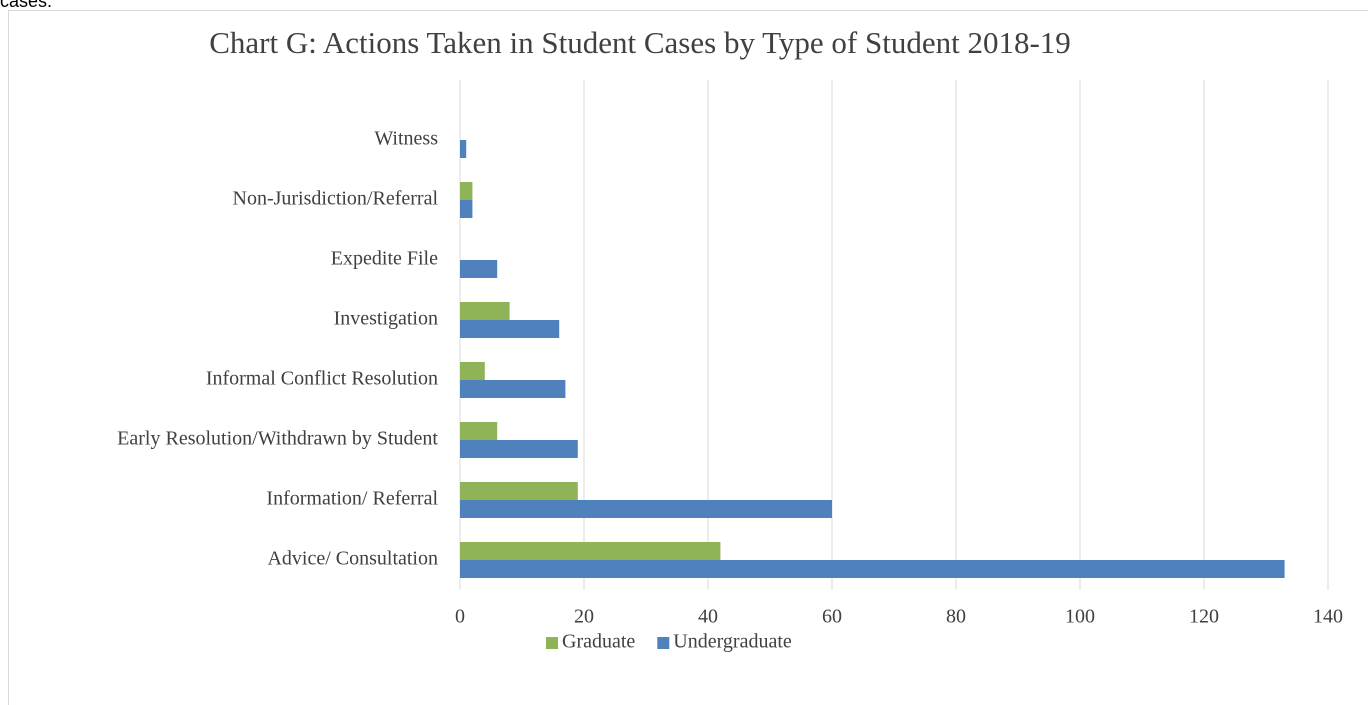 The height and width of the screenshot is (705, 1368). Describe the element at coordinates (1080, 617) in the screenshot. I see `x-tick-label: 100` at that location.